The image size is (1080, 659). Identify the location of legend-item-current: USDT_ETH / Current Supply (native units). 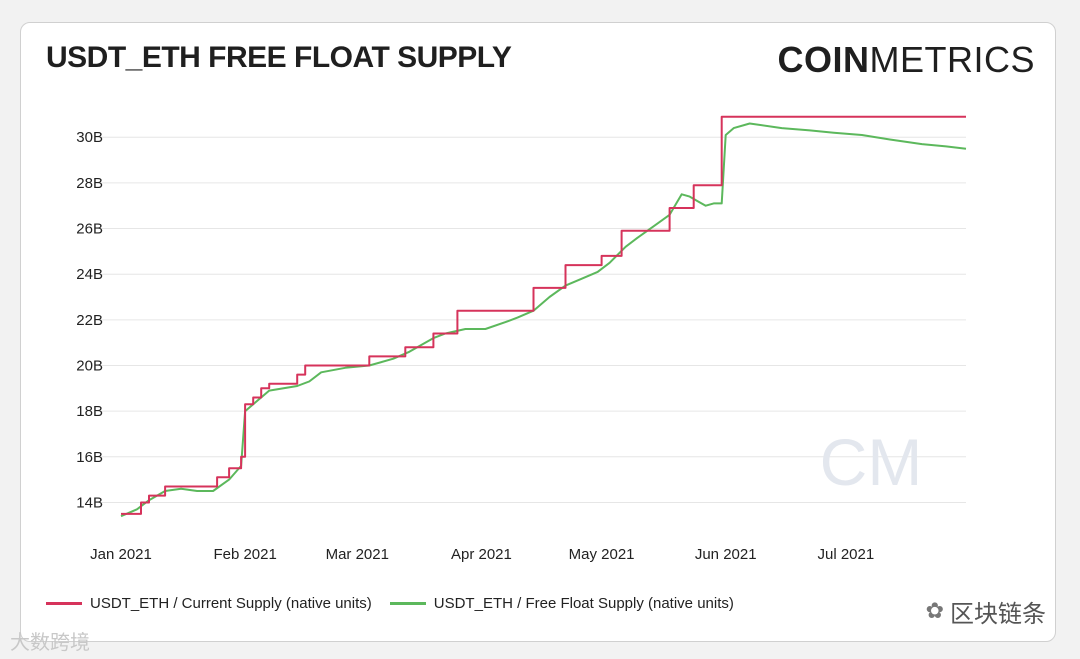
(209, 603).